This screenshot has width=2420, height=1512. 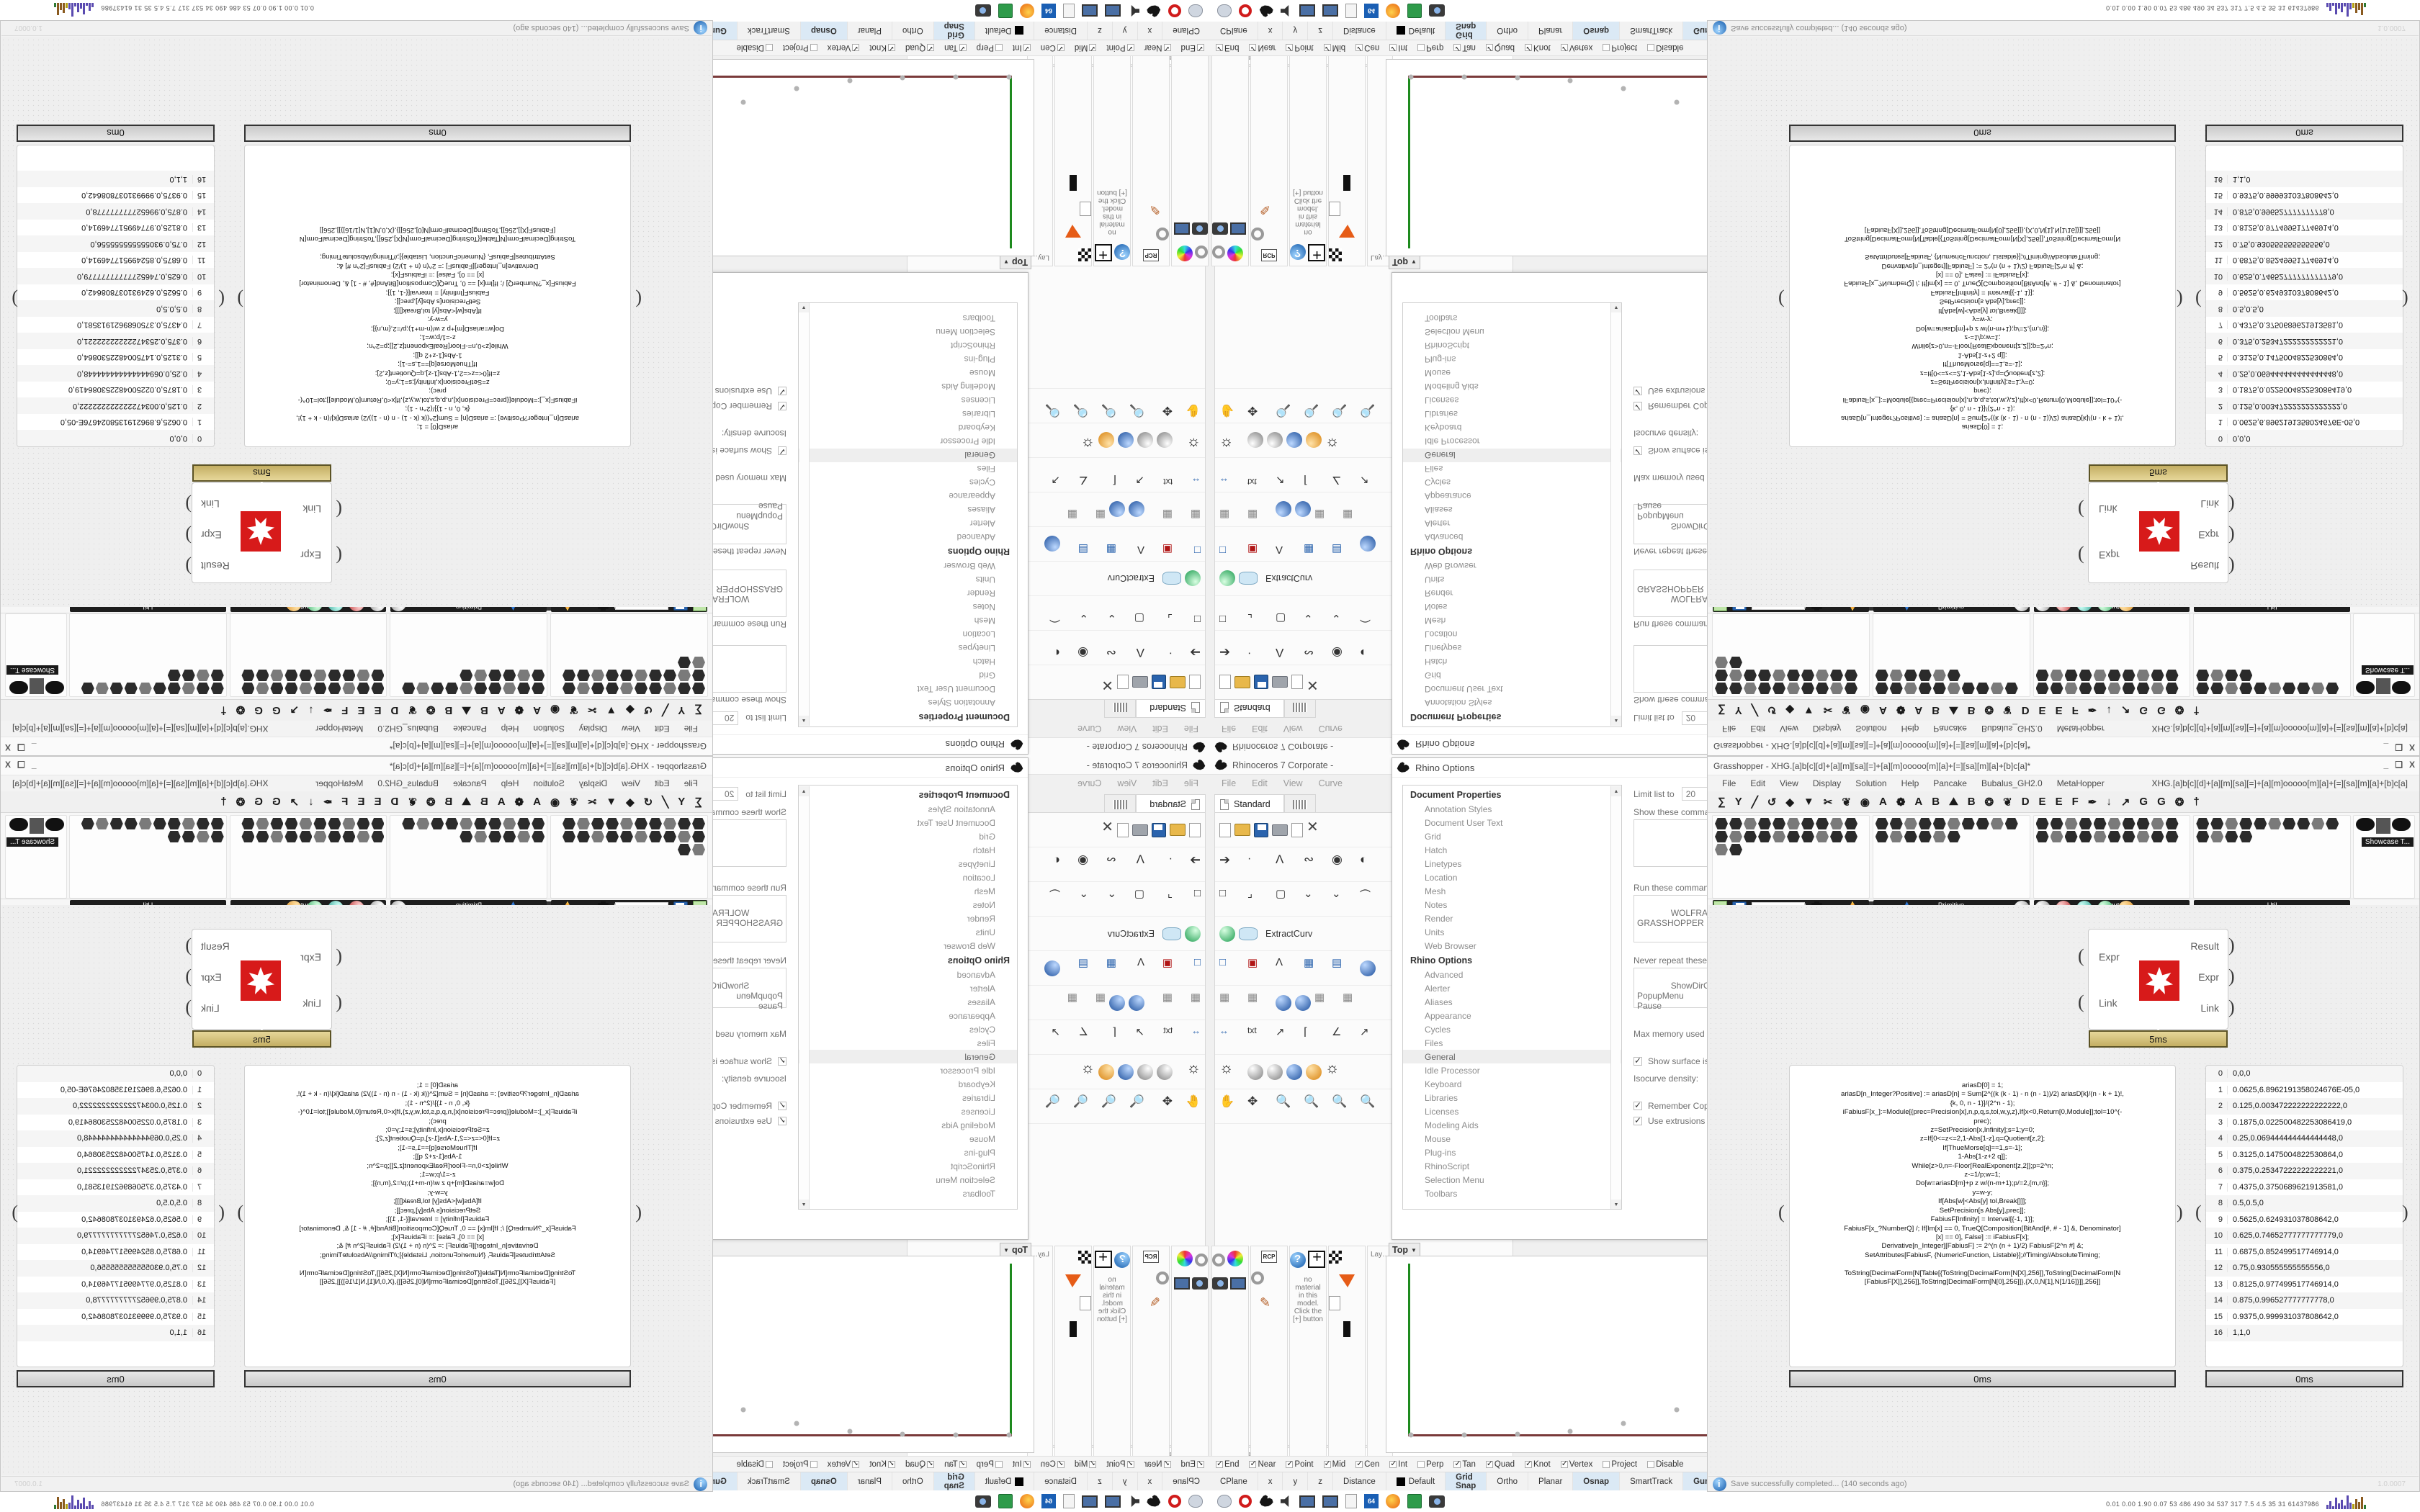 I want to click on tree-item: Aliases, so click(x=1439, y=510).